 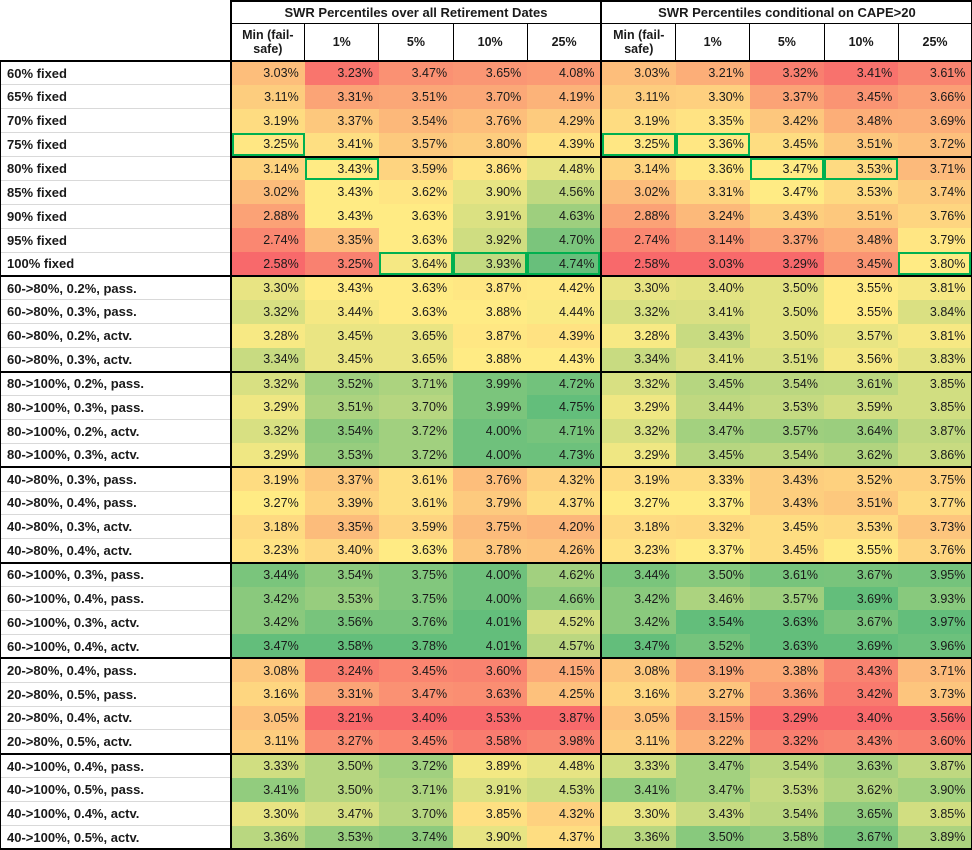 I want to click on data-cell: 3.25%, so click(x=342, y=264).